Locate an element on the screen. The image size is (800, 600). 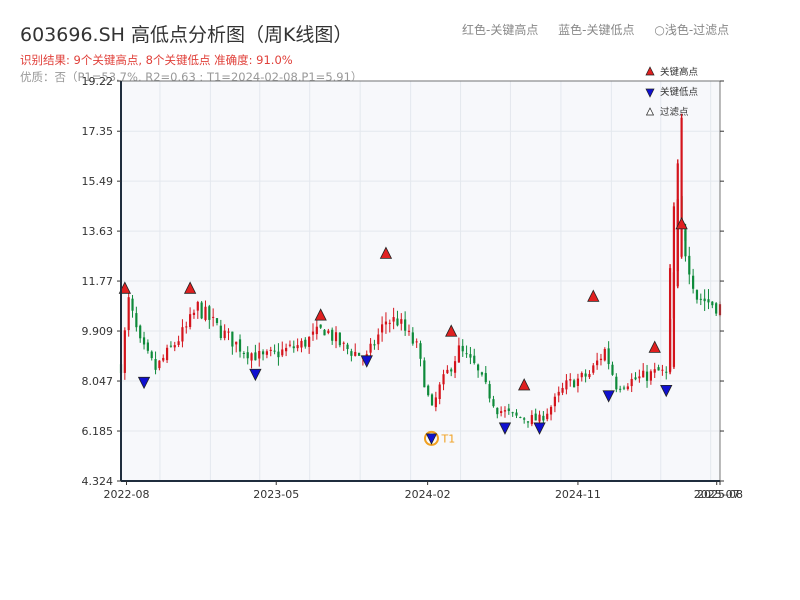
t1-low-marker is located at coordinates (431, 439).